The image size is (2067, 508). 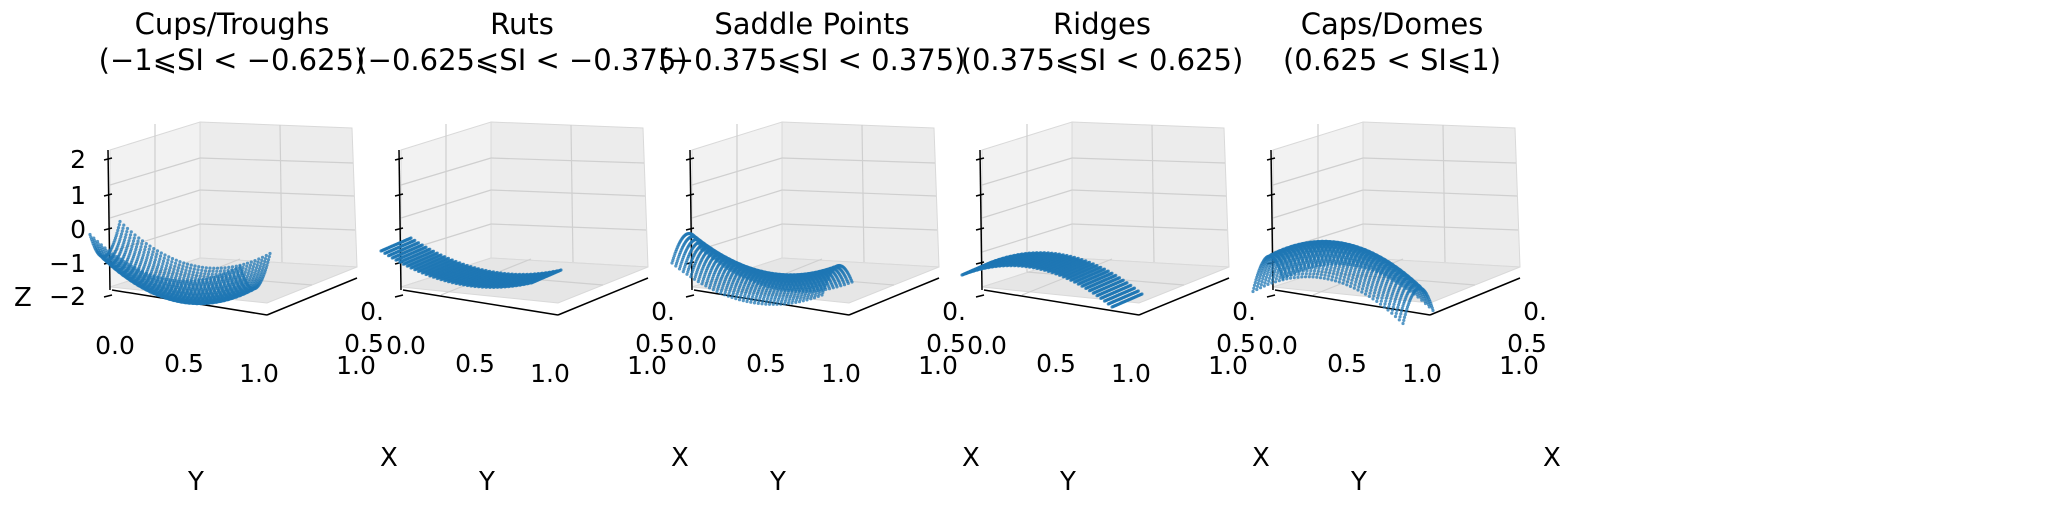 I want to click on back-pane, so click(x=860, y=194).